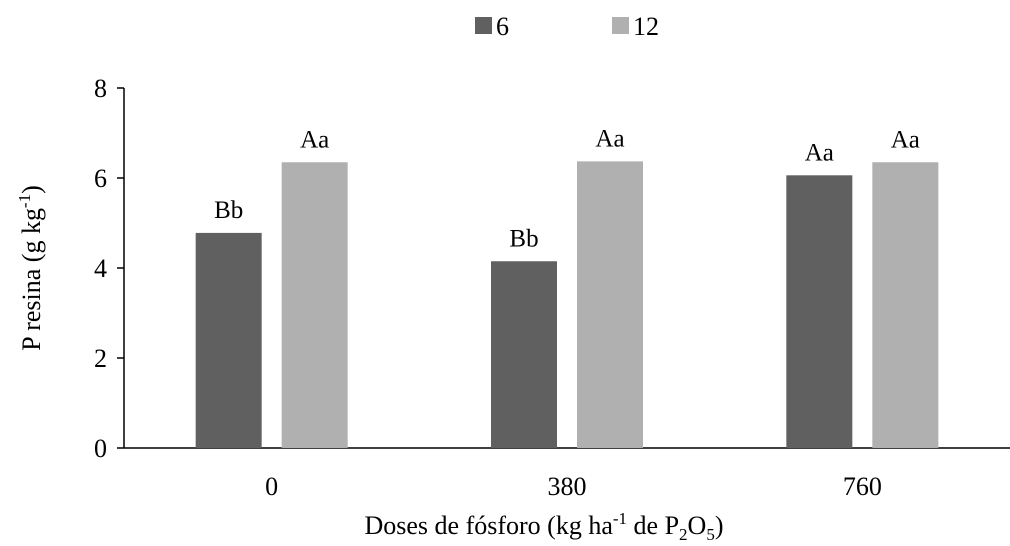 The image size is (1010, 546). I want to click on x-axis-ticks: 0 380 760, so click(573, 486).